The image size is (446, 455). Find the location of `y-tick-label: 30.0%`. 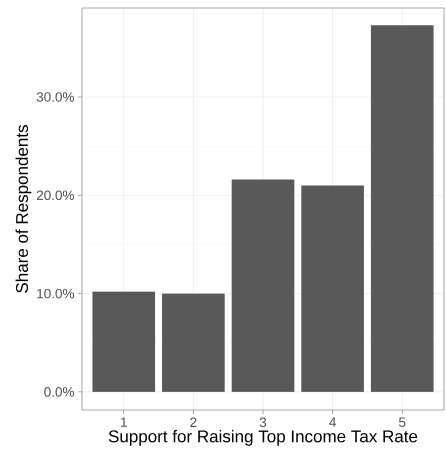

y-tick-label: 30.0% is located at coordinates (55, 97).